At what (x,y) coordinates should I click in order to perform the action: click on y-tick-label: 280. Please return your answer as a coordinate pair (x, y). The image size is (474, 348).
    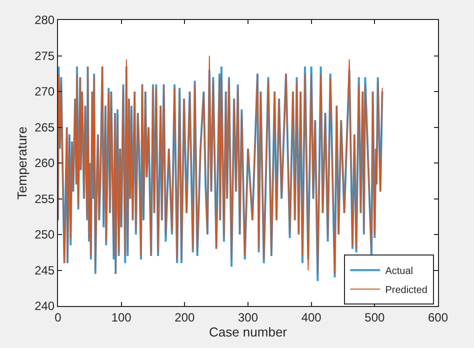
    Looking at the image, I should click on (44, 20).